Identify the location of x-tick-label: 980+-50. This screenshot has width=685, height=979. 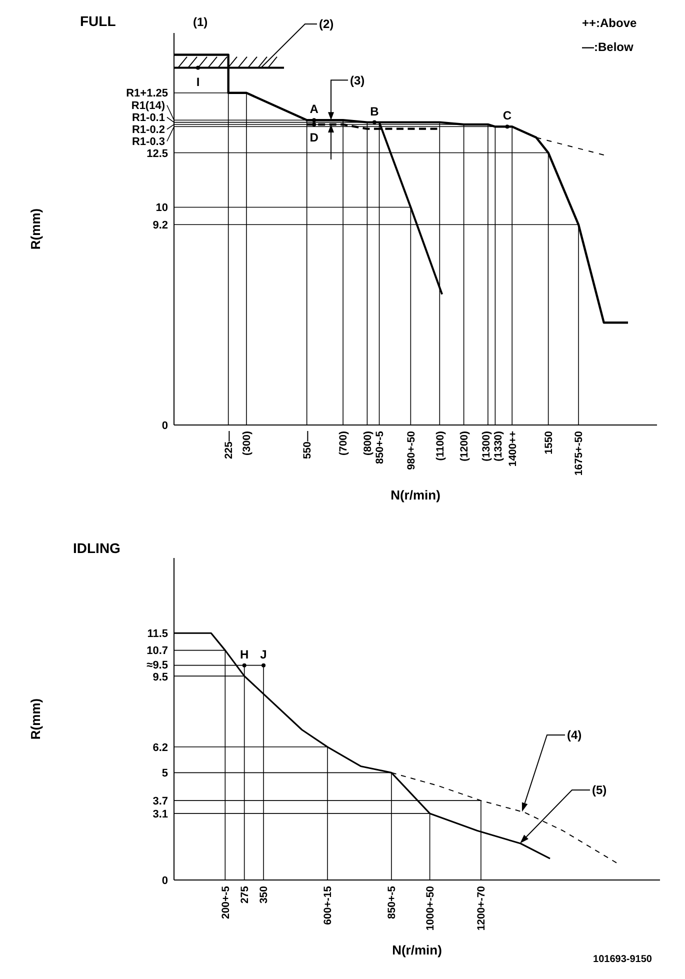
(411, 450).